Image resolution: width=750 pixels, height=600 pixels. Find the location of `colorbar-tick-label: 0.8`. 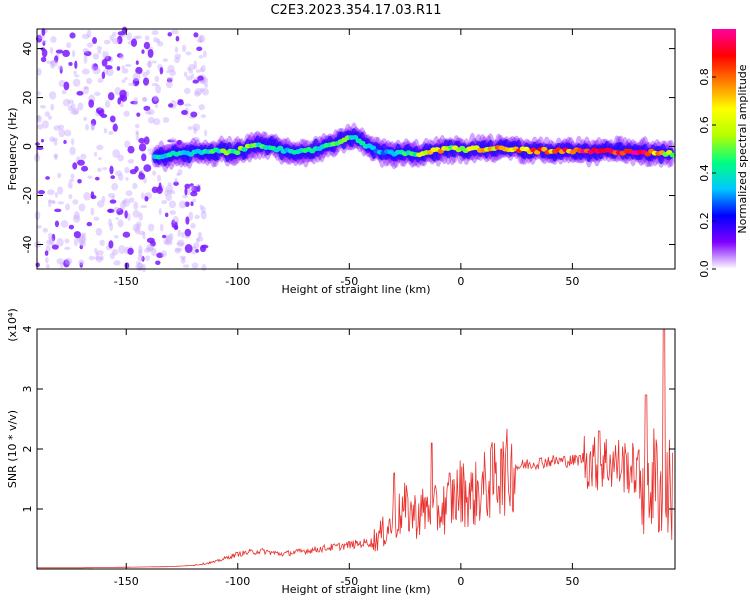

colorbar-tick-label: 0.8 is located at coordinates (704, 77).